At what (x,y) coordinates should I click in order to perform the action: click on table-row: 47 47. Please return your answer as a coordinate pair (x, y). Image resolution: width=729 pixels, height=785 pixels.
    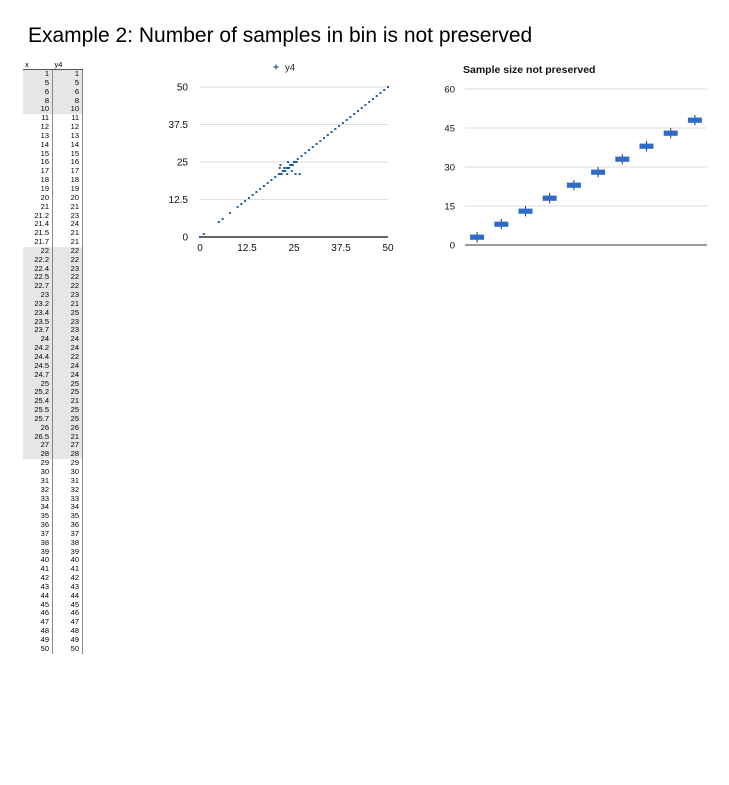
    Looking at the image, I should click on (53, 622).